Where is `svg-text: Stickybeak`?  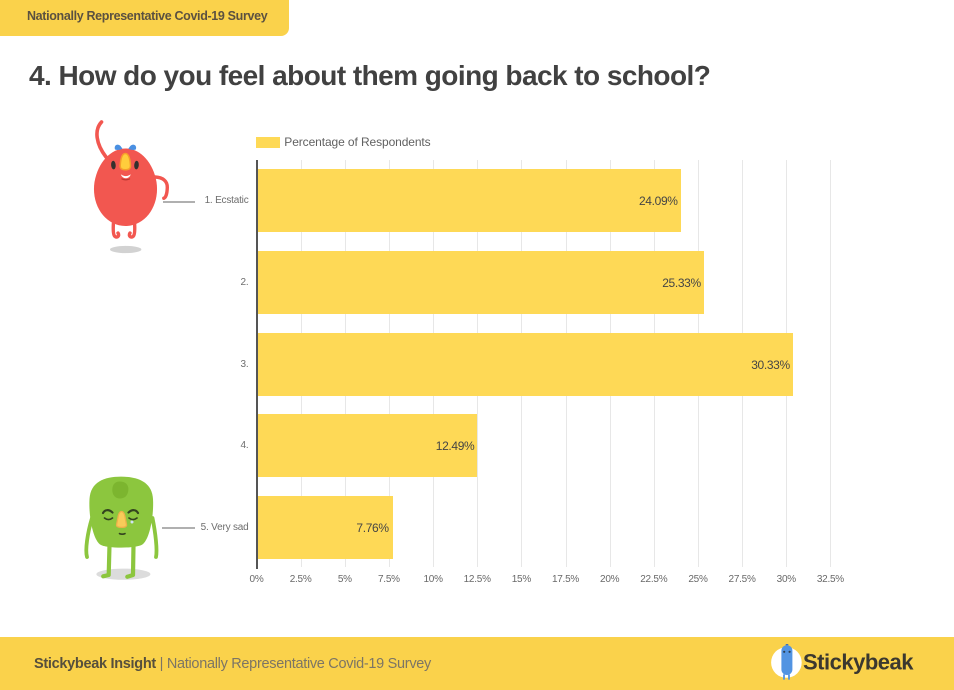 svg-text: Stickybeak is located at coordinates (858, 661).